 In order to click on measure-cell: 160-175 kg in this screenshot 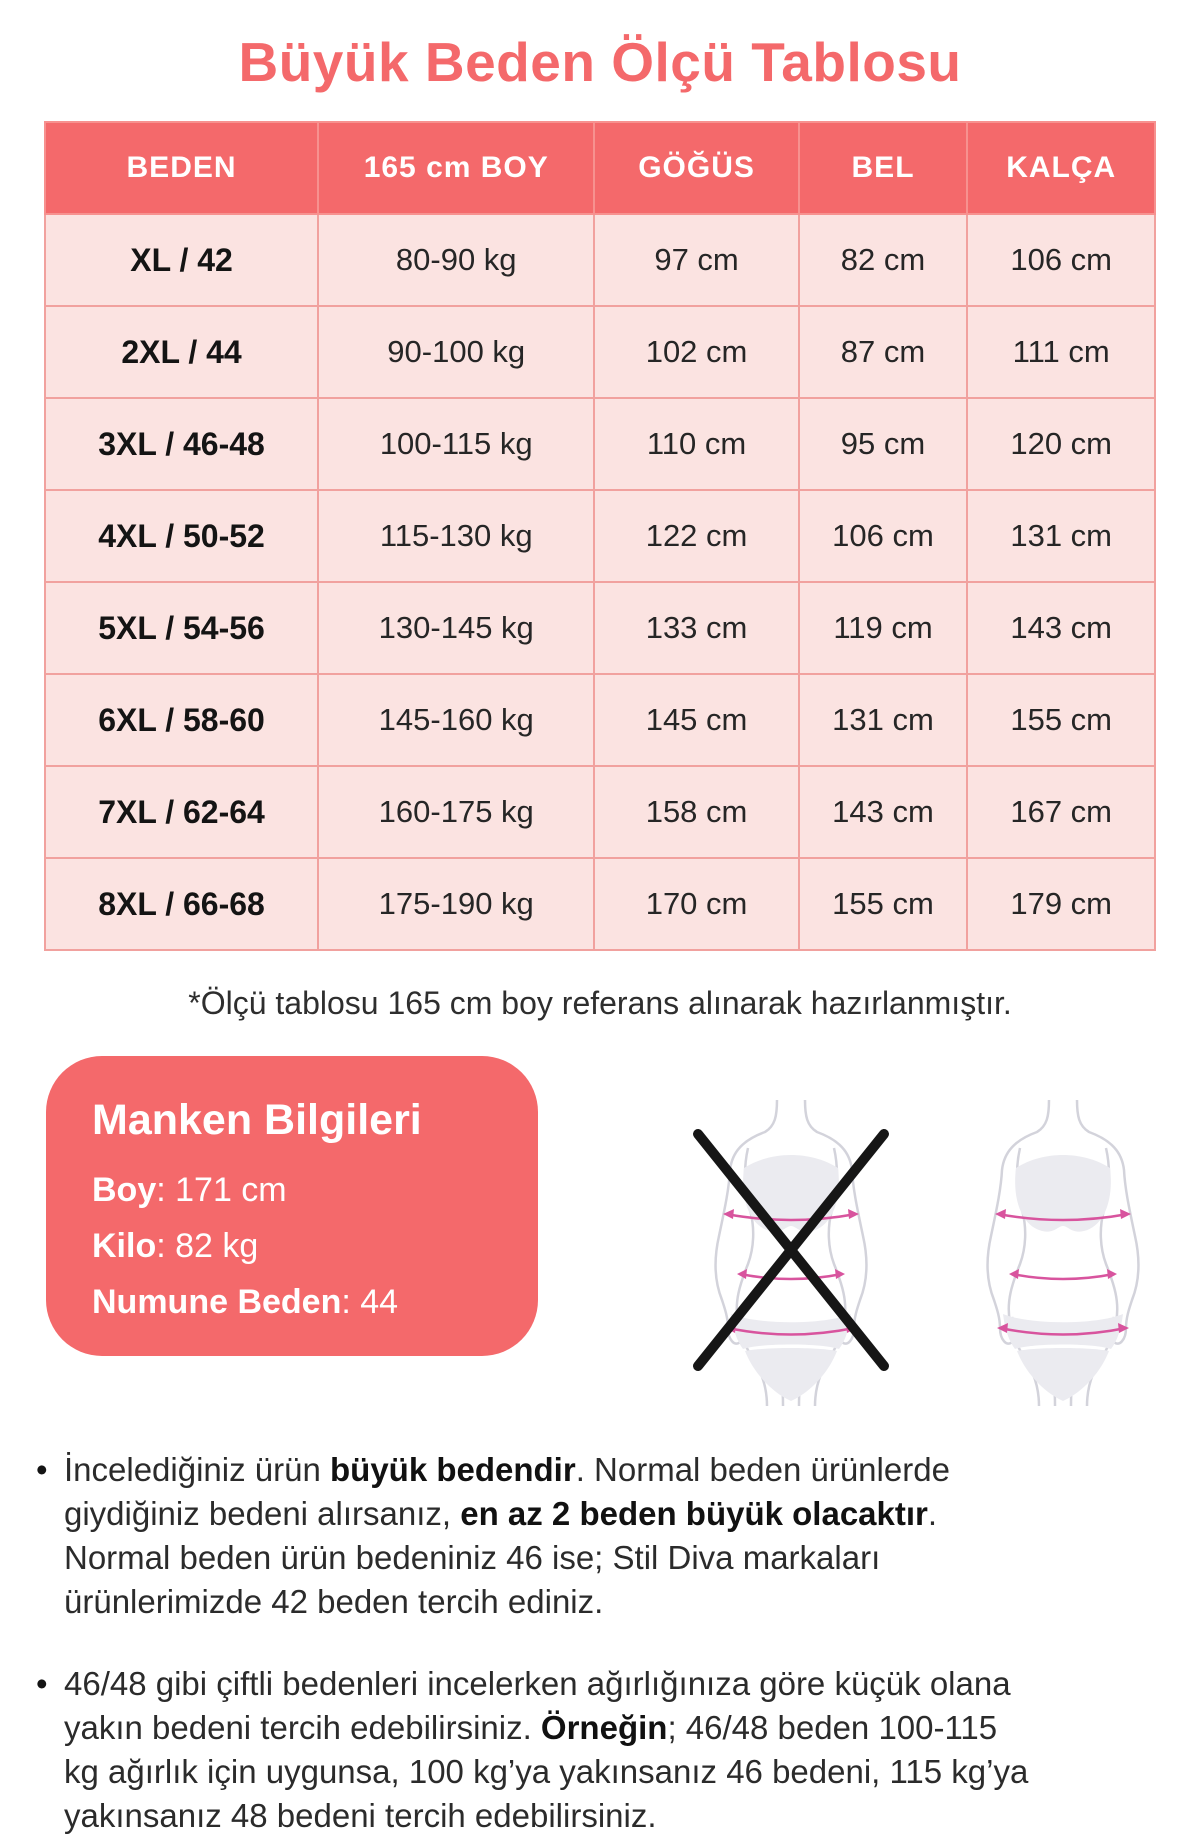, I will do `click(456, 812)`.